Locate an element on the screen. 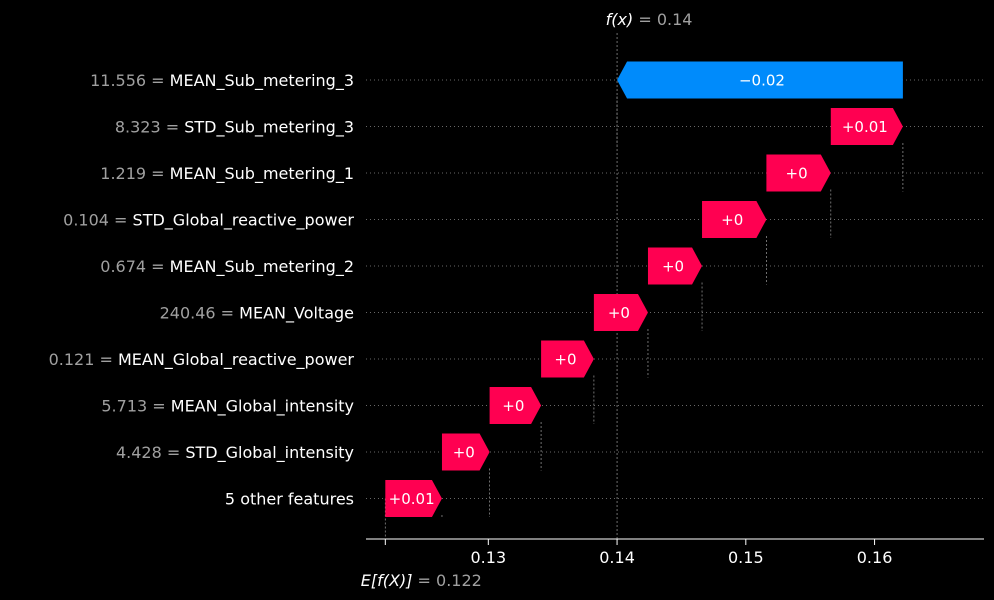  feature-value: 0.104 = is located at coordinates (97, 220).